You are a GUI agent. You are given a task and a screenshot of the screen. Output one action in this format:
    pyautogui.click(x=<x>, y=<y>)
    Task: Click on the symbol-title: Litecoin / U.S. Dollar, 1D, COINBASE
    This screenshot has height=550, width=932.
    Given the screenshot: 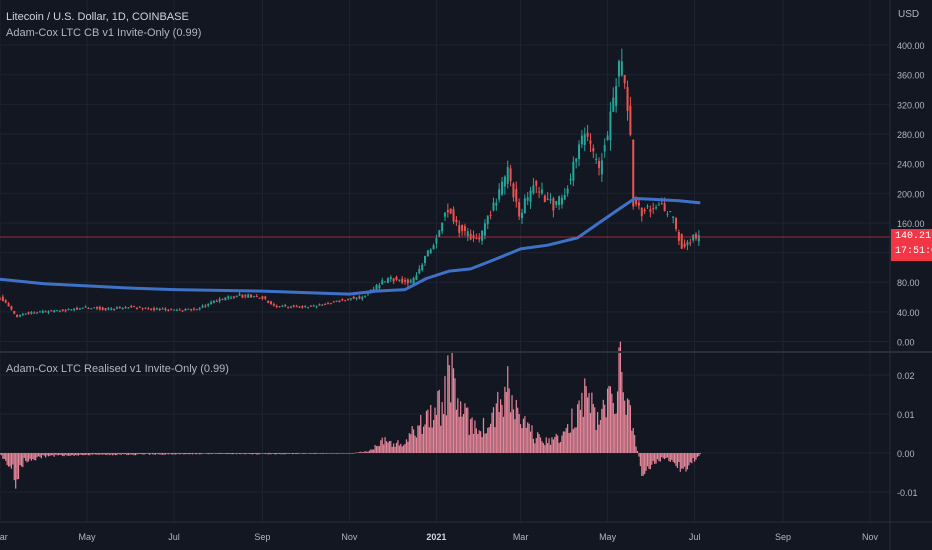 What is the action you would take?
    pyautogui.click(x=97, y=17)
    